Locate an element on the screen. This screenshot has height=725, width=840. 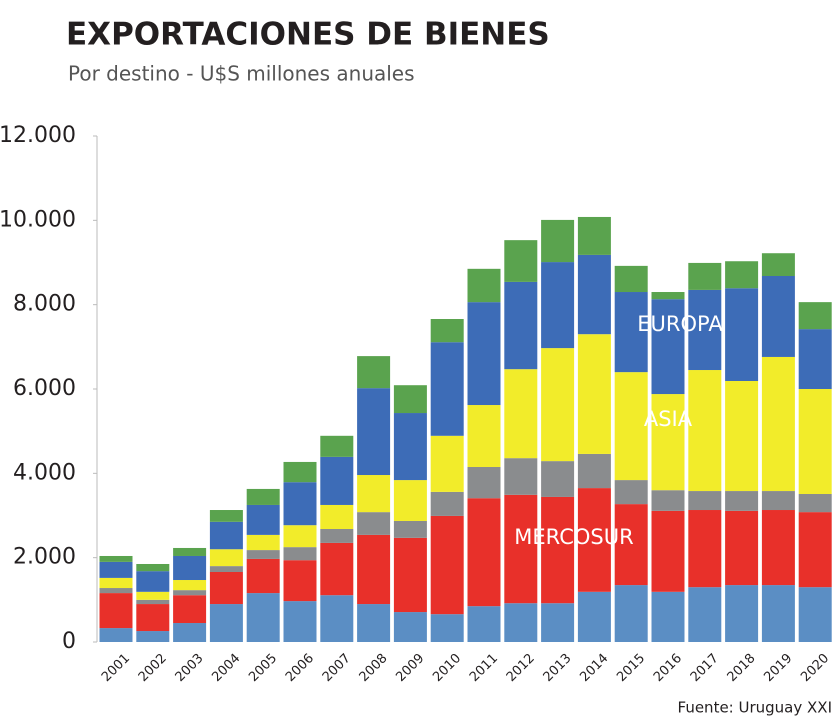
x-tick-label: 2003 is located at coordinates (190, 668).